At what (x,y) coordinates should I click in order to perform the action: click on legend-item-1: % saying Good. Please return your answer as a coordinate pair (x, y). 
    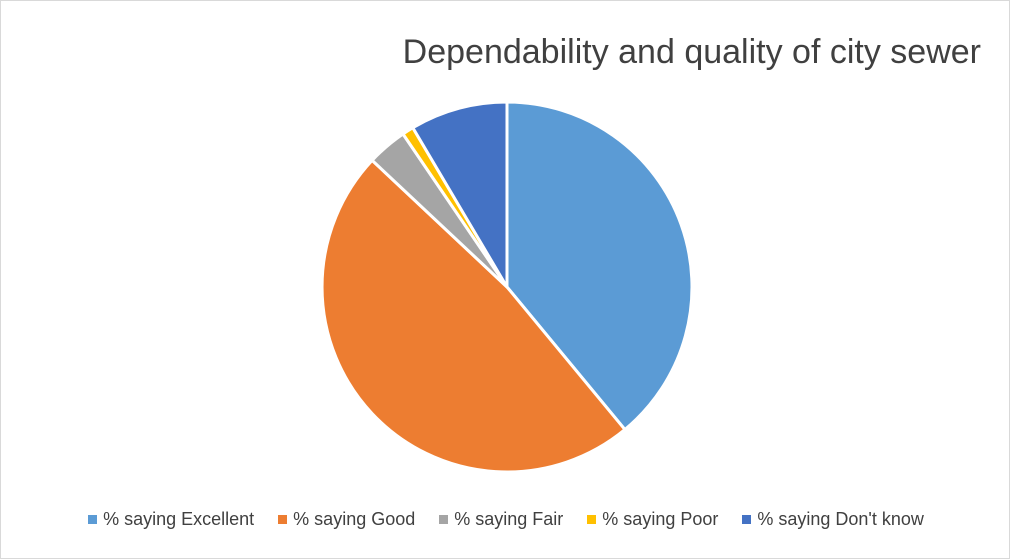
    Looking at the image, I should click on (346, 519).